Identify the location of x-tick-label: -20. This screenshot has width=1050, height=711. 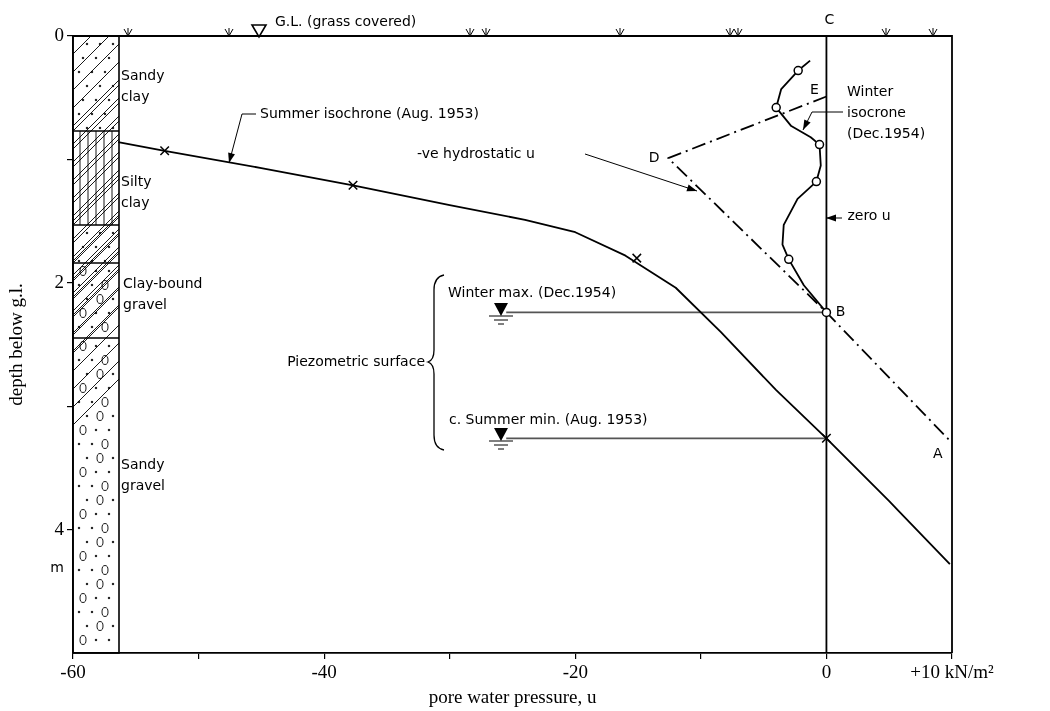
(575, 672).